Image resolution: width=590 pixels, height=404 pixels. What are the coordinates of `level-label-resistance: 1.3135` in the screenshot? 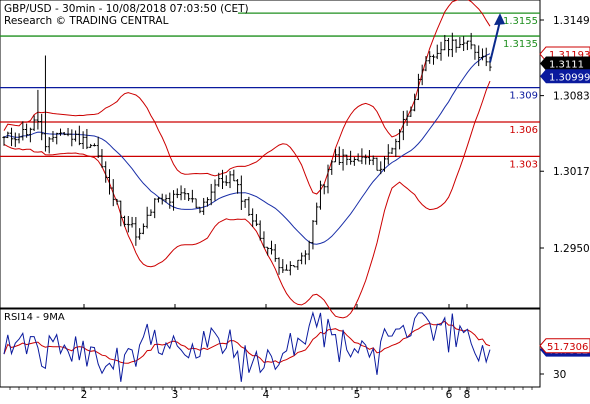 It's located at (520, 44).